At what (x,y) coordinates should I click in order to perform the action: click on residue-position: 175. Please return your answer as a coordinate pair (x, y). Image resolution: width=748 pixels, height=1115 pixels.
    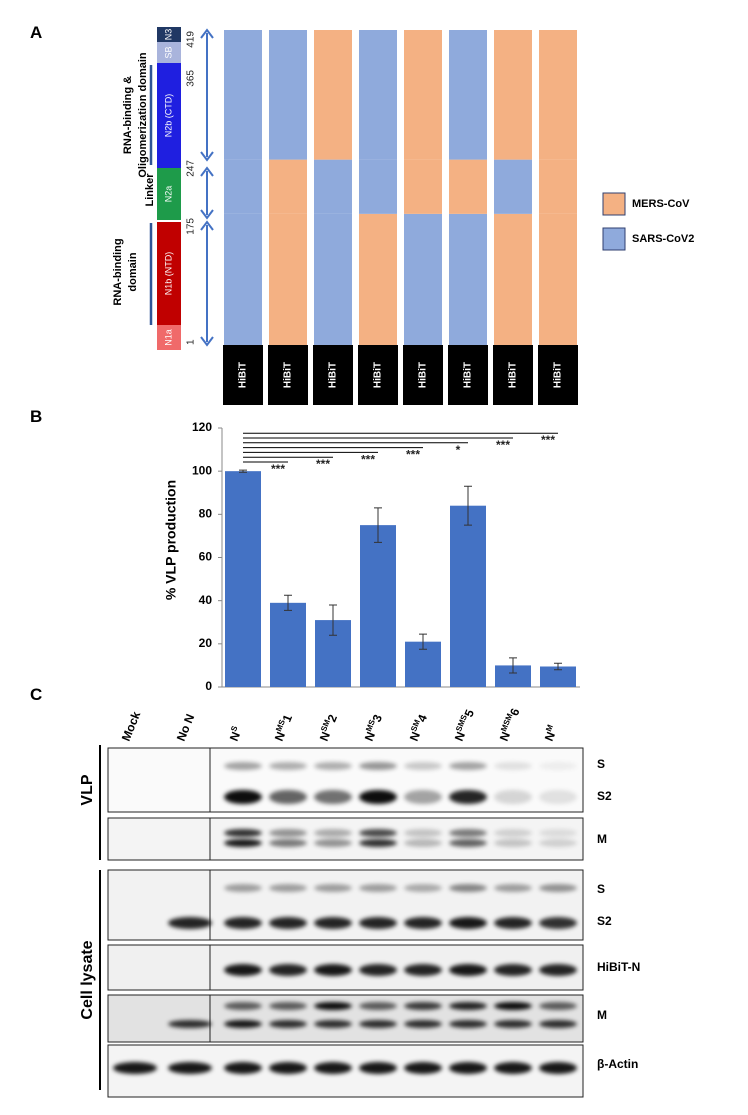
    Looking at the image, I should click on (191, 226).